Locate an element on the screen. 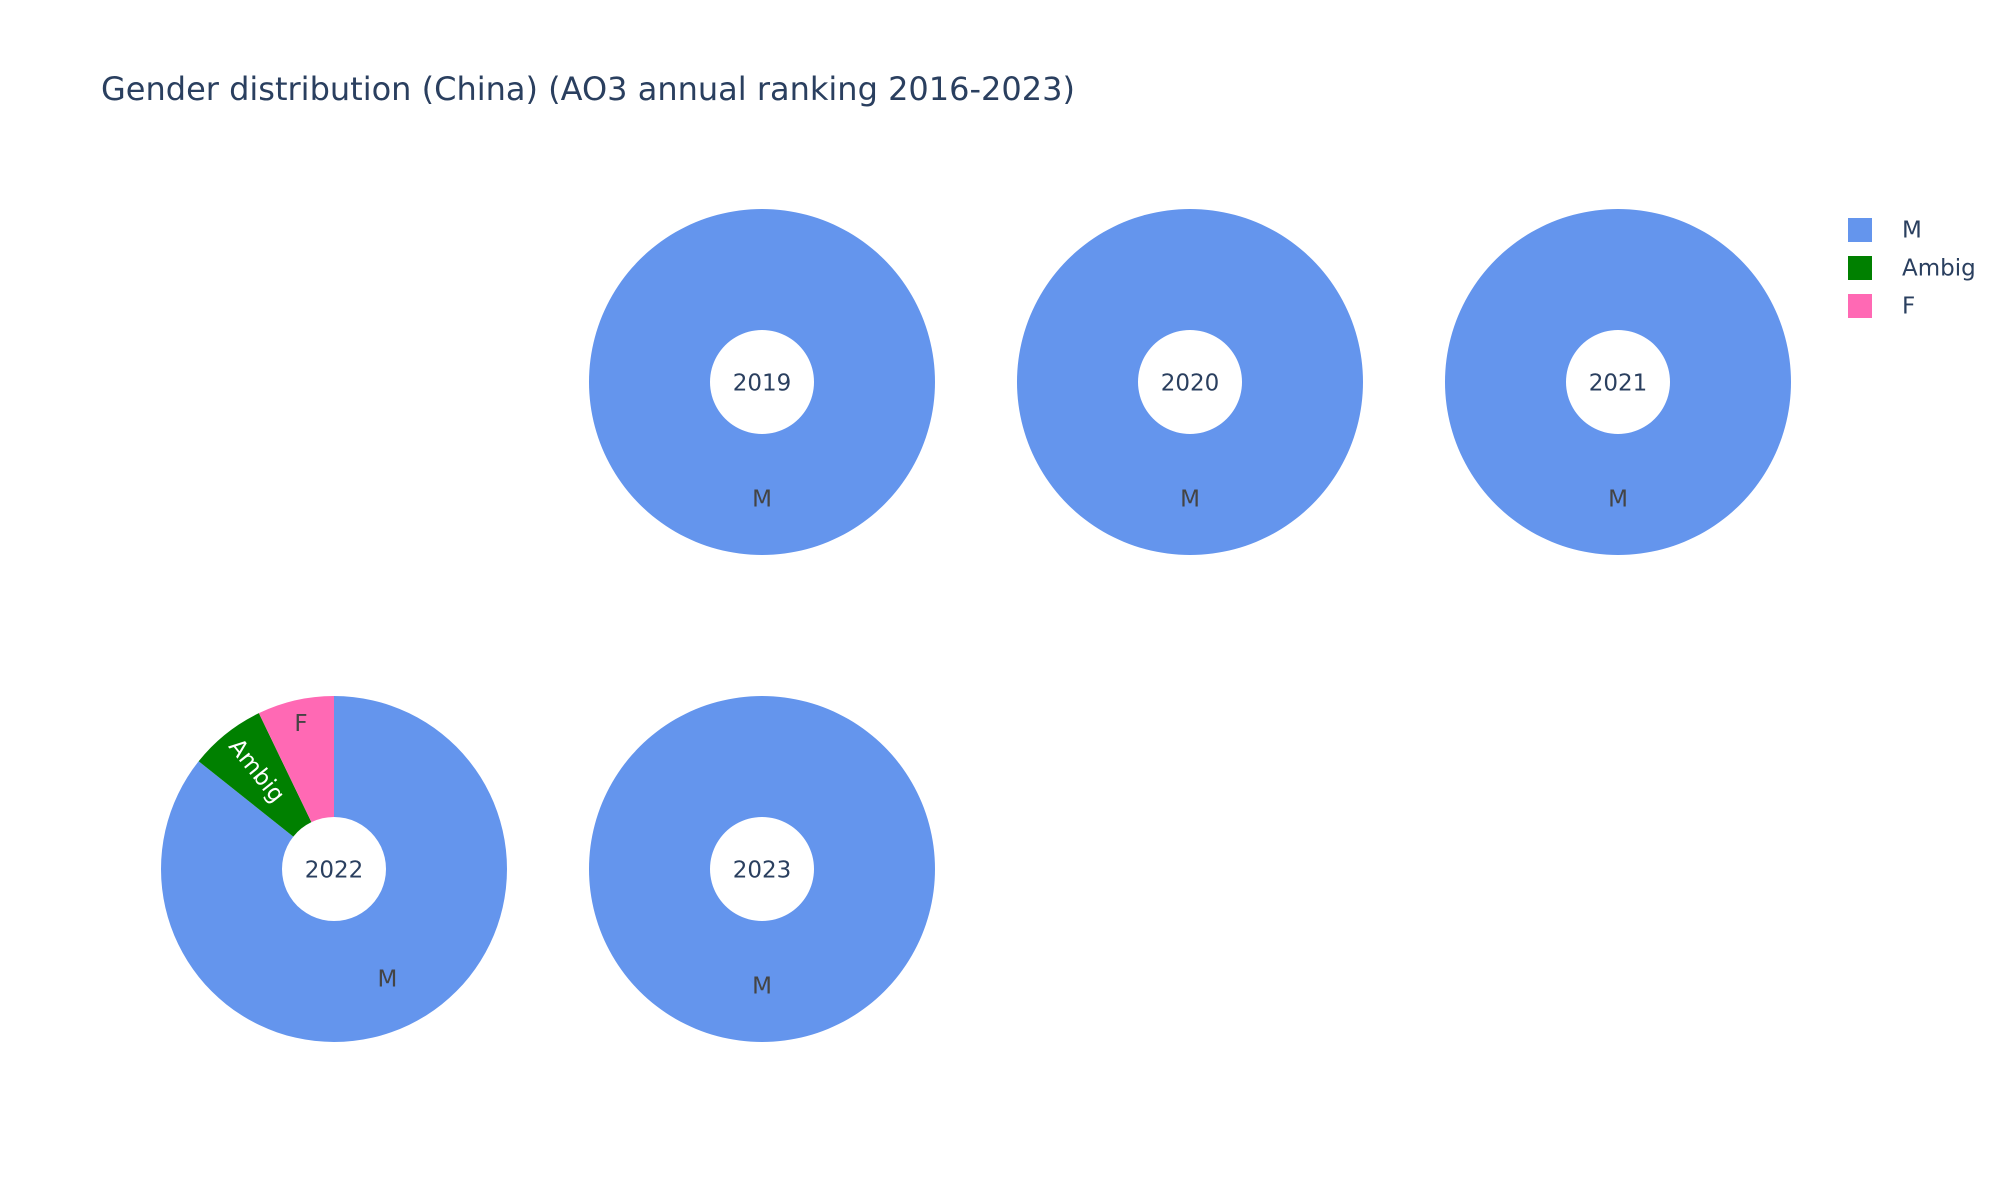  pie-slice-f is located at coordinates (296, 759).